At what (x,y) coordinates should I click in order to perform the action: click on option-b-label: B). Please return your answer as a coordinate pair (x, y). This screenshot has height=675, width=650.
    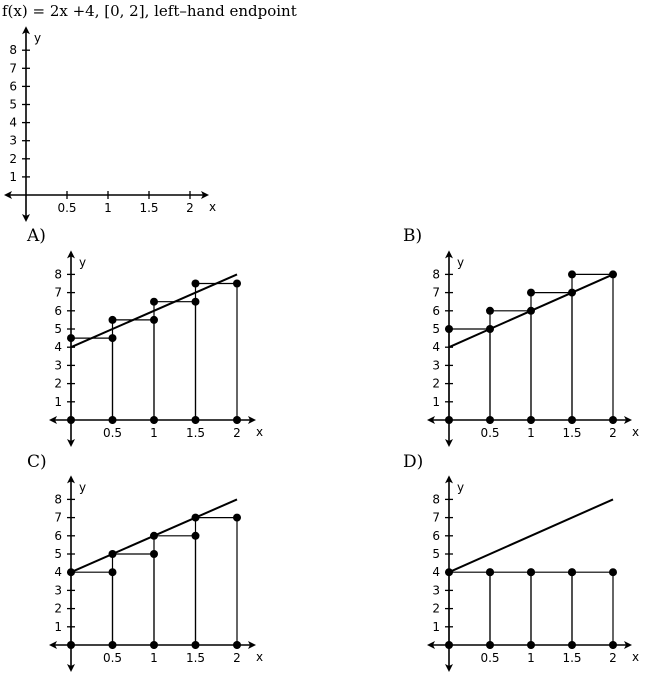
    Looking at the image, I should click on (413, 236).